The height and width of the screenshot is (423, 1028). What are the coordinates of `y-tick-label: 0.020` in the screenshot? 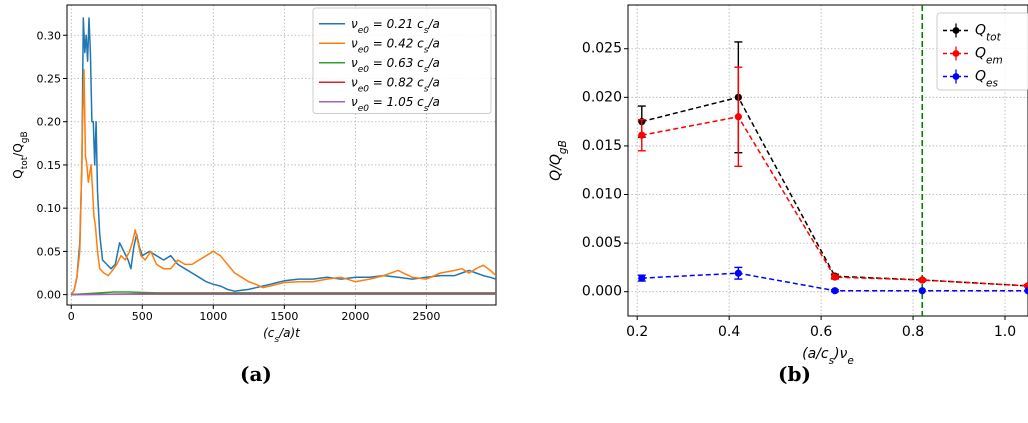 It's located at (602, 97).